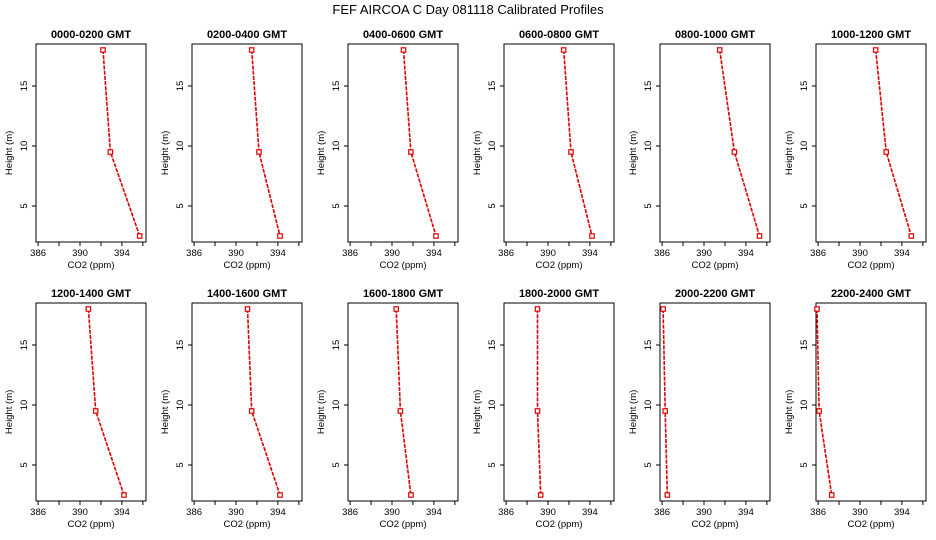 The image size is (936, 540). I want to click on panel-title: 0200-0400 GMT, so click(247, 35).